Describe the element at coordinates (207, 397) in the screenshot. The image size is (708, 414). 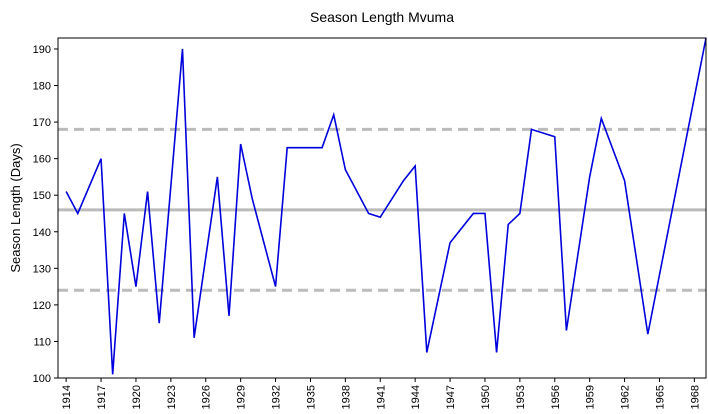
I see `x-tick-label: 1926` at that location.